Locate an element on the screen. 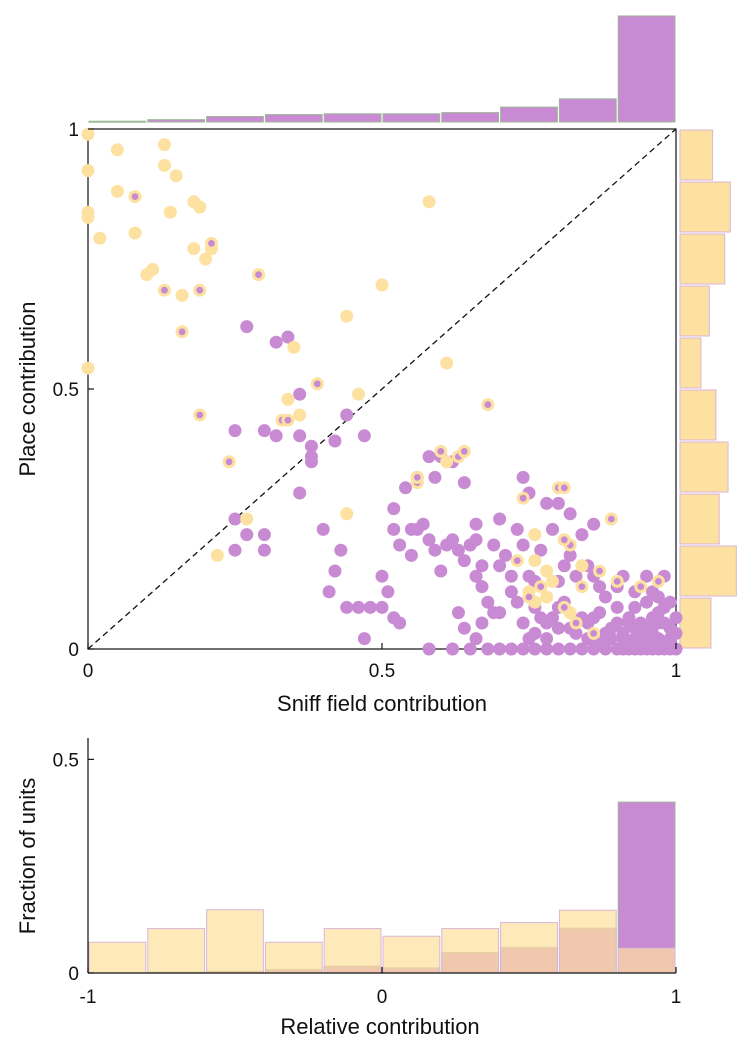  rel-x-tick-label: 1 is located at coordinates (676, 997).